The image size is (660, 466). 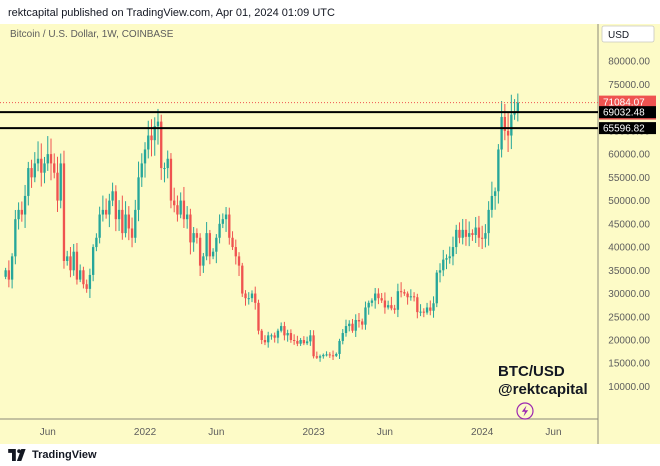 I want to click on tradingview-logo: TradingView, so click(x=52, y=455).